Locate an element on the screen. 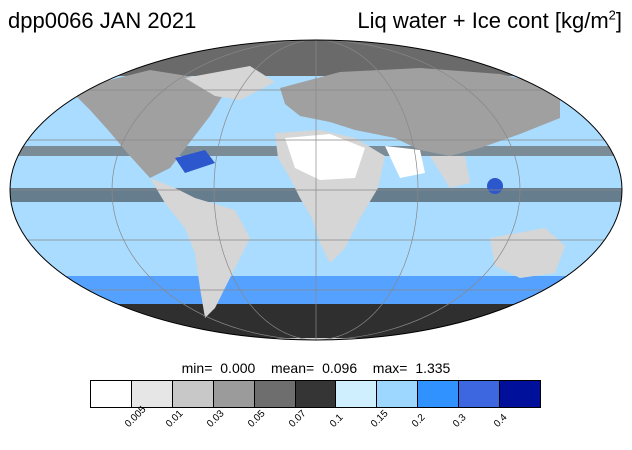 The height and width of the screenshot is (450, 632). mean-label: mean= is located at coordinates (292, 368).